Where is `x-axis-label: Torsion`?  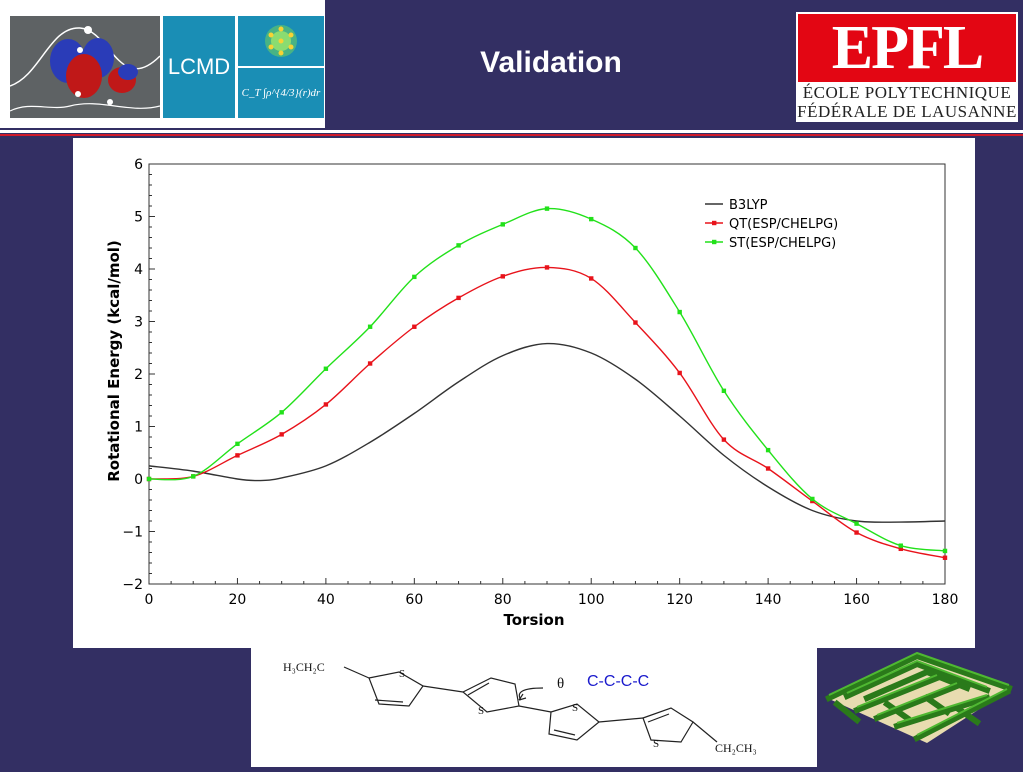
x-axis-label: Torsion is located at coordinates (534, 620).